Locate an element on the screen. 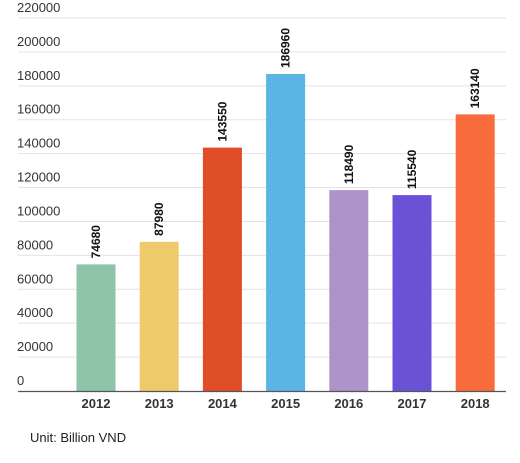  y-tick-label: 0 is located at coordinates (20, 380).